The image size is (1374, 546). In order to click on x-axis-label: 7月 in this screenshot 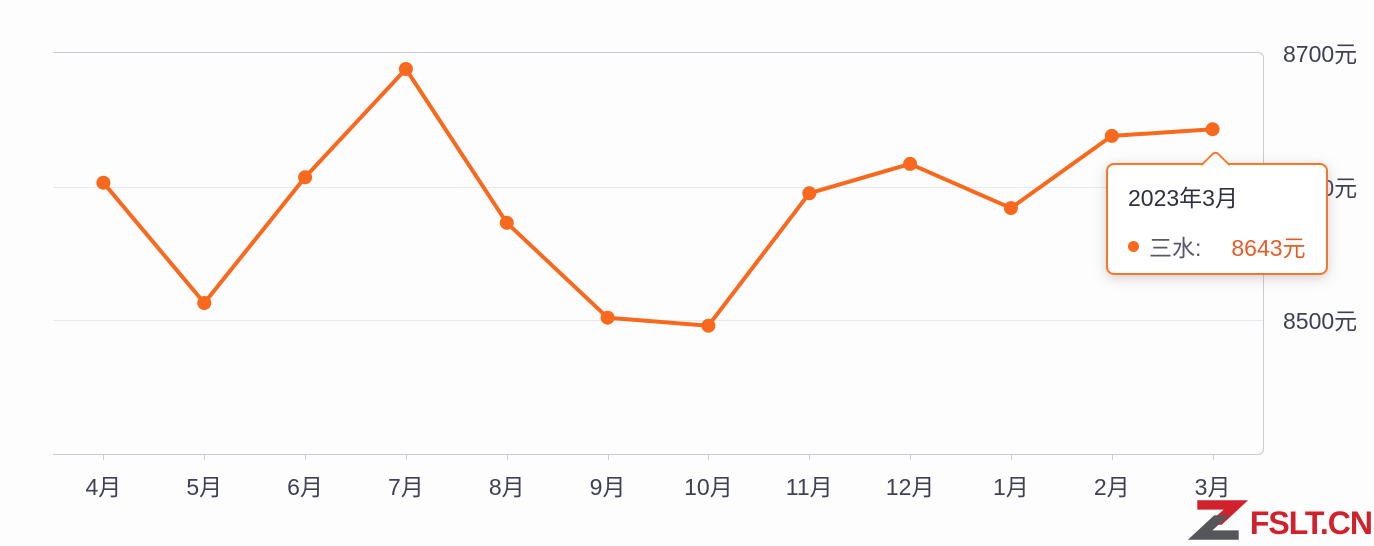, I will do `click(406, 487)`.